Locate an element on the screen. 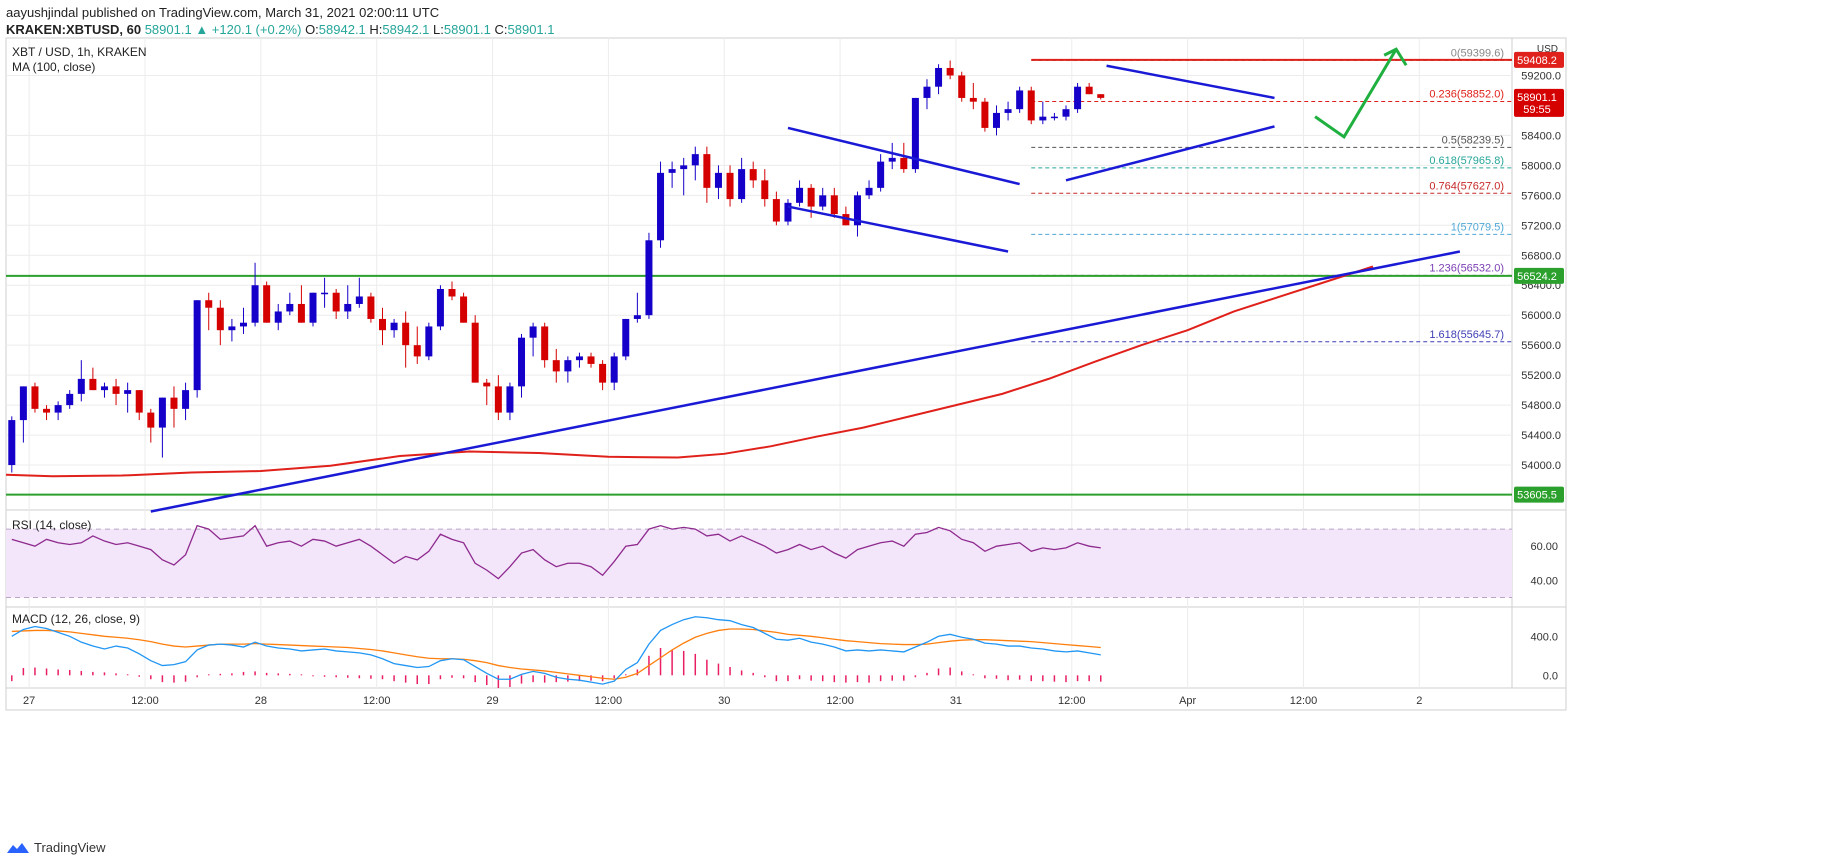 The width and height of the screenshot is (1828, 867). last-price-tag is located at coordinates (1539, 102).